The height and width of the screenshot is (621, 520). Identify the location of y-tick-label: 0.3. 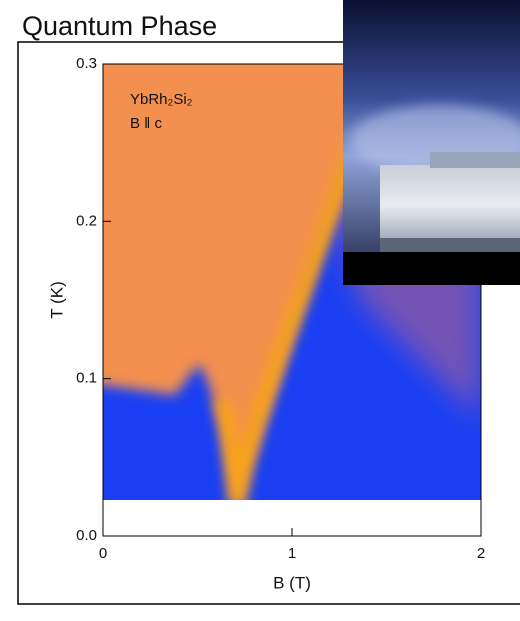
(86, 63).